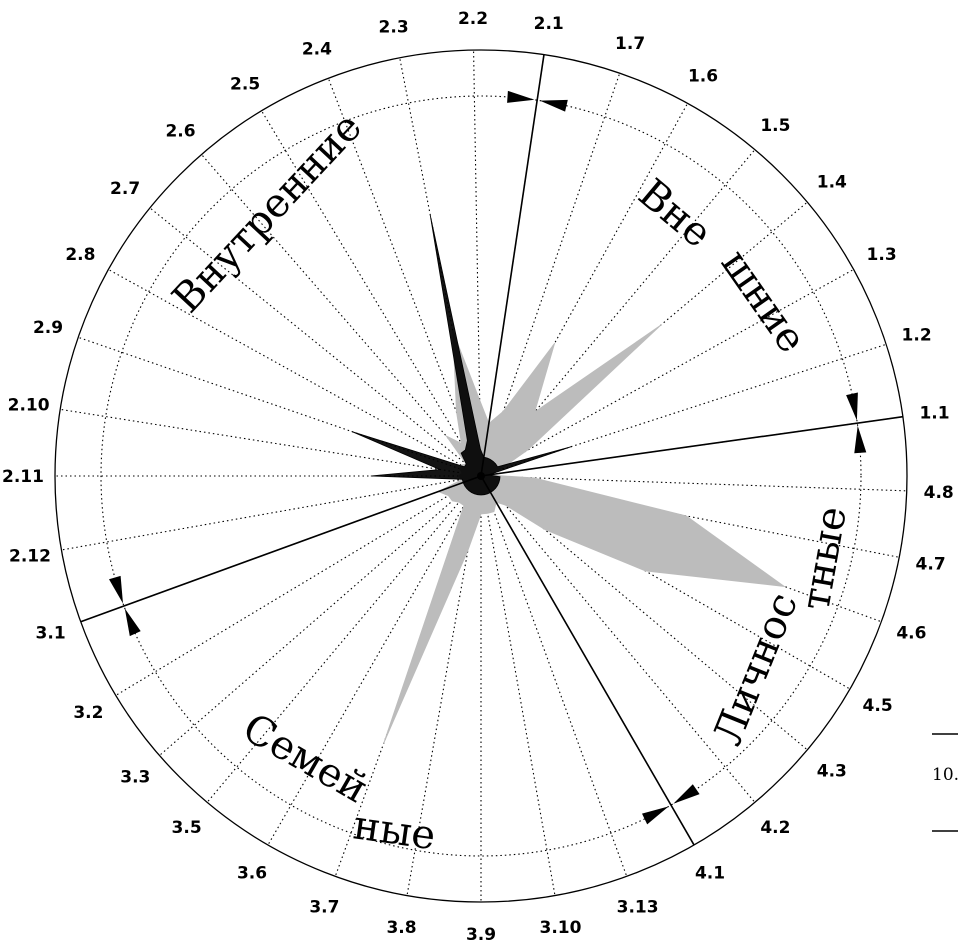 This screenshot has width=958, height=941. I want to click on spoke-4.7, so click(690, 516).